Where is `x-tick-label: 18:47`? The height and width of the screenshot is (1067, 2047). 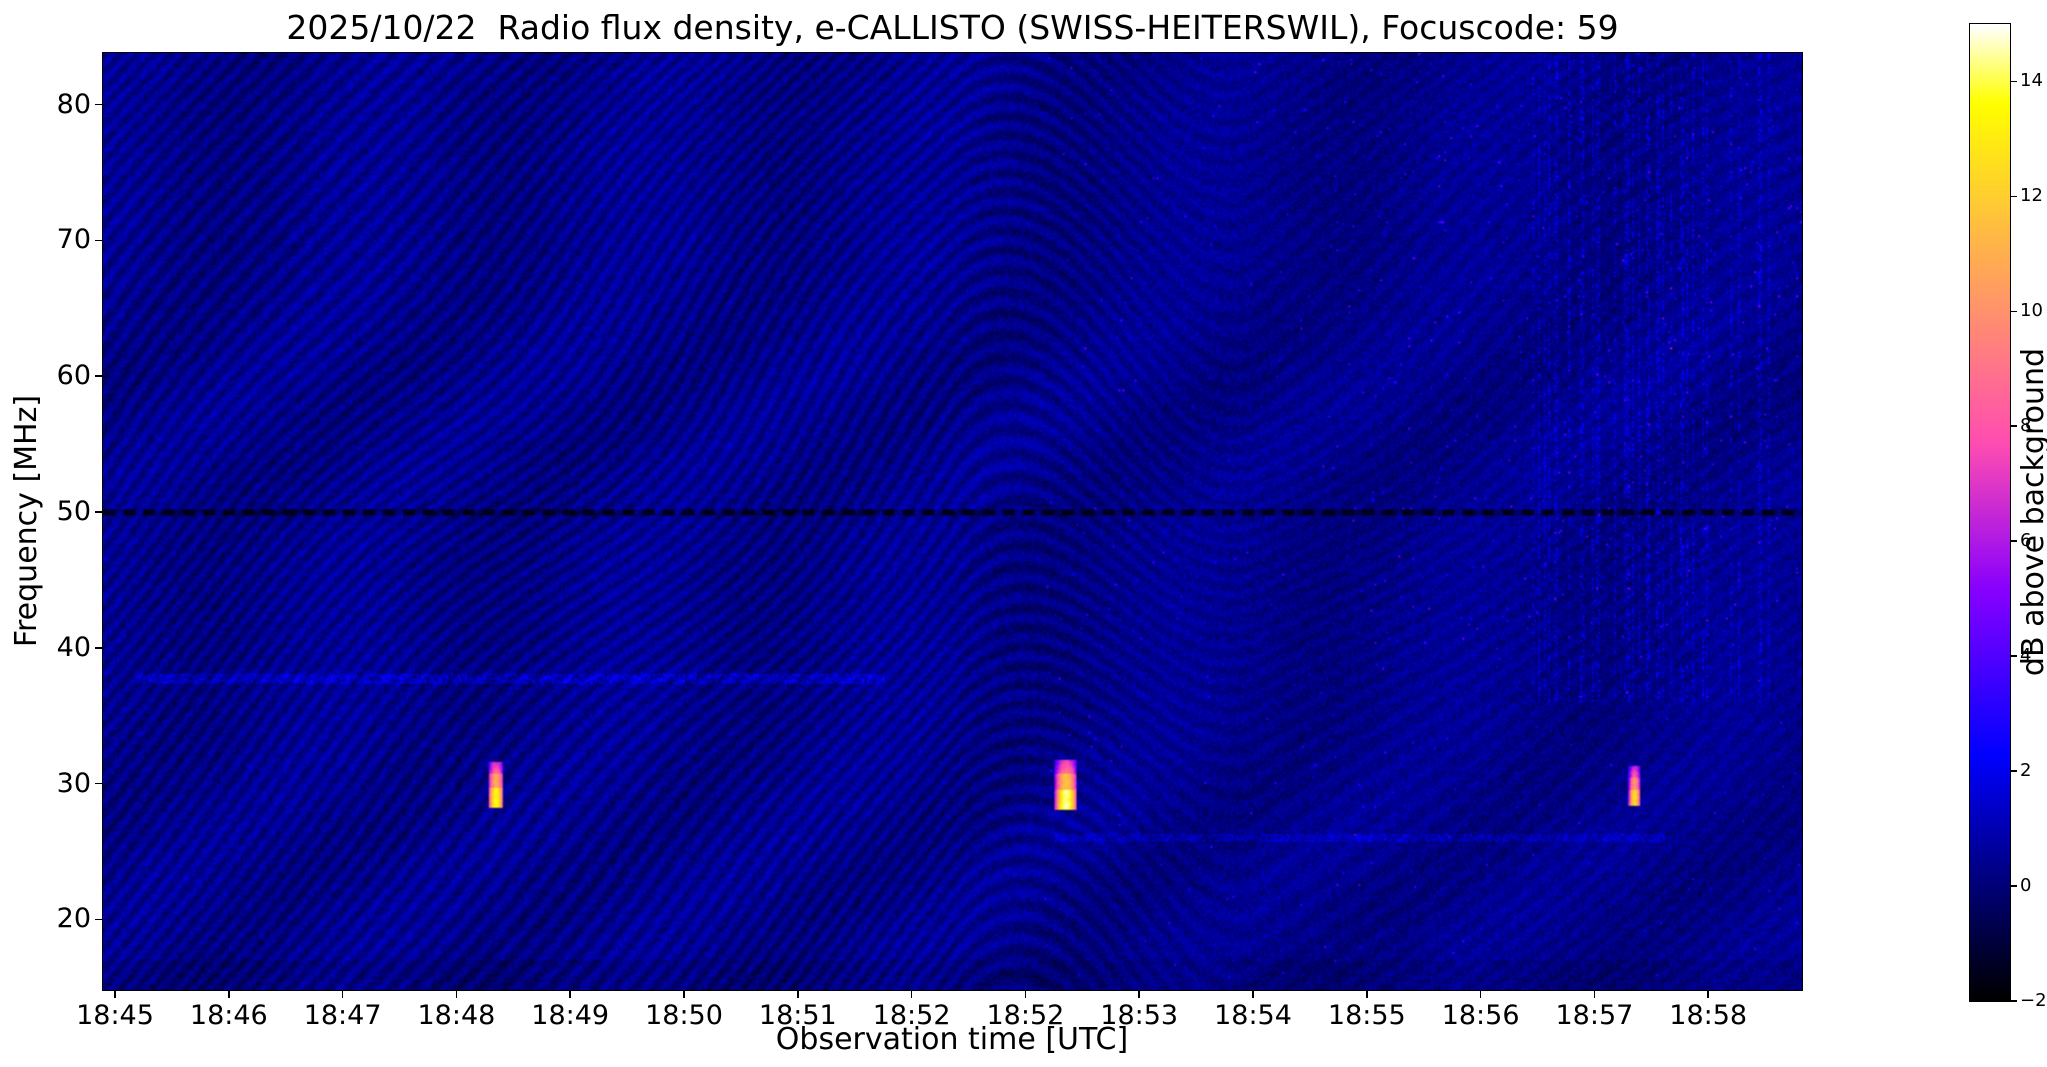 x-tick-label: 18:47 is located at coordinates (342, 1015).